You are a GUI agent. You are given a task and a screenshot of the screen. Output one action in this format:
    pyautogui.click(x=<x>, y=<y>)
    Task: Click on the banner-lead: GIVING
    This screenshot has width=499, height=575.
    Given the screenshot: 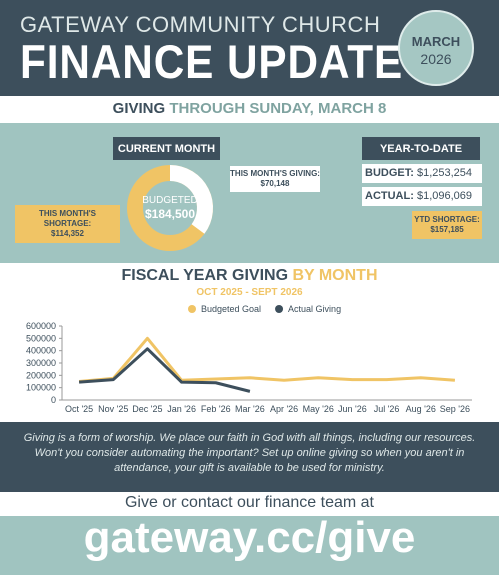 What is the action you would take?
    pyautogui.click(x=139, y=108)
    